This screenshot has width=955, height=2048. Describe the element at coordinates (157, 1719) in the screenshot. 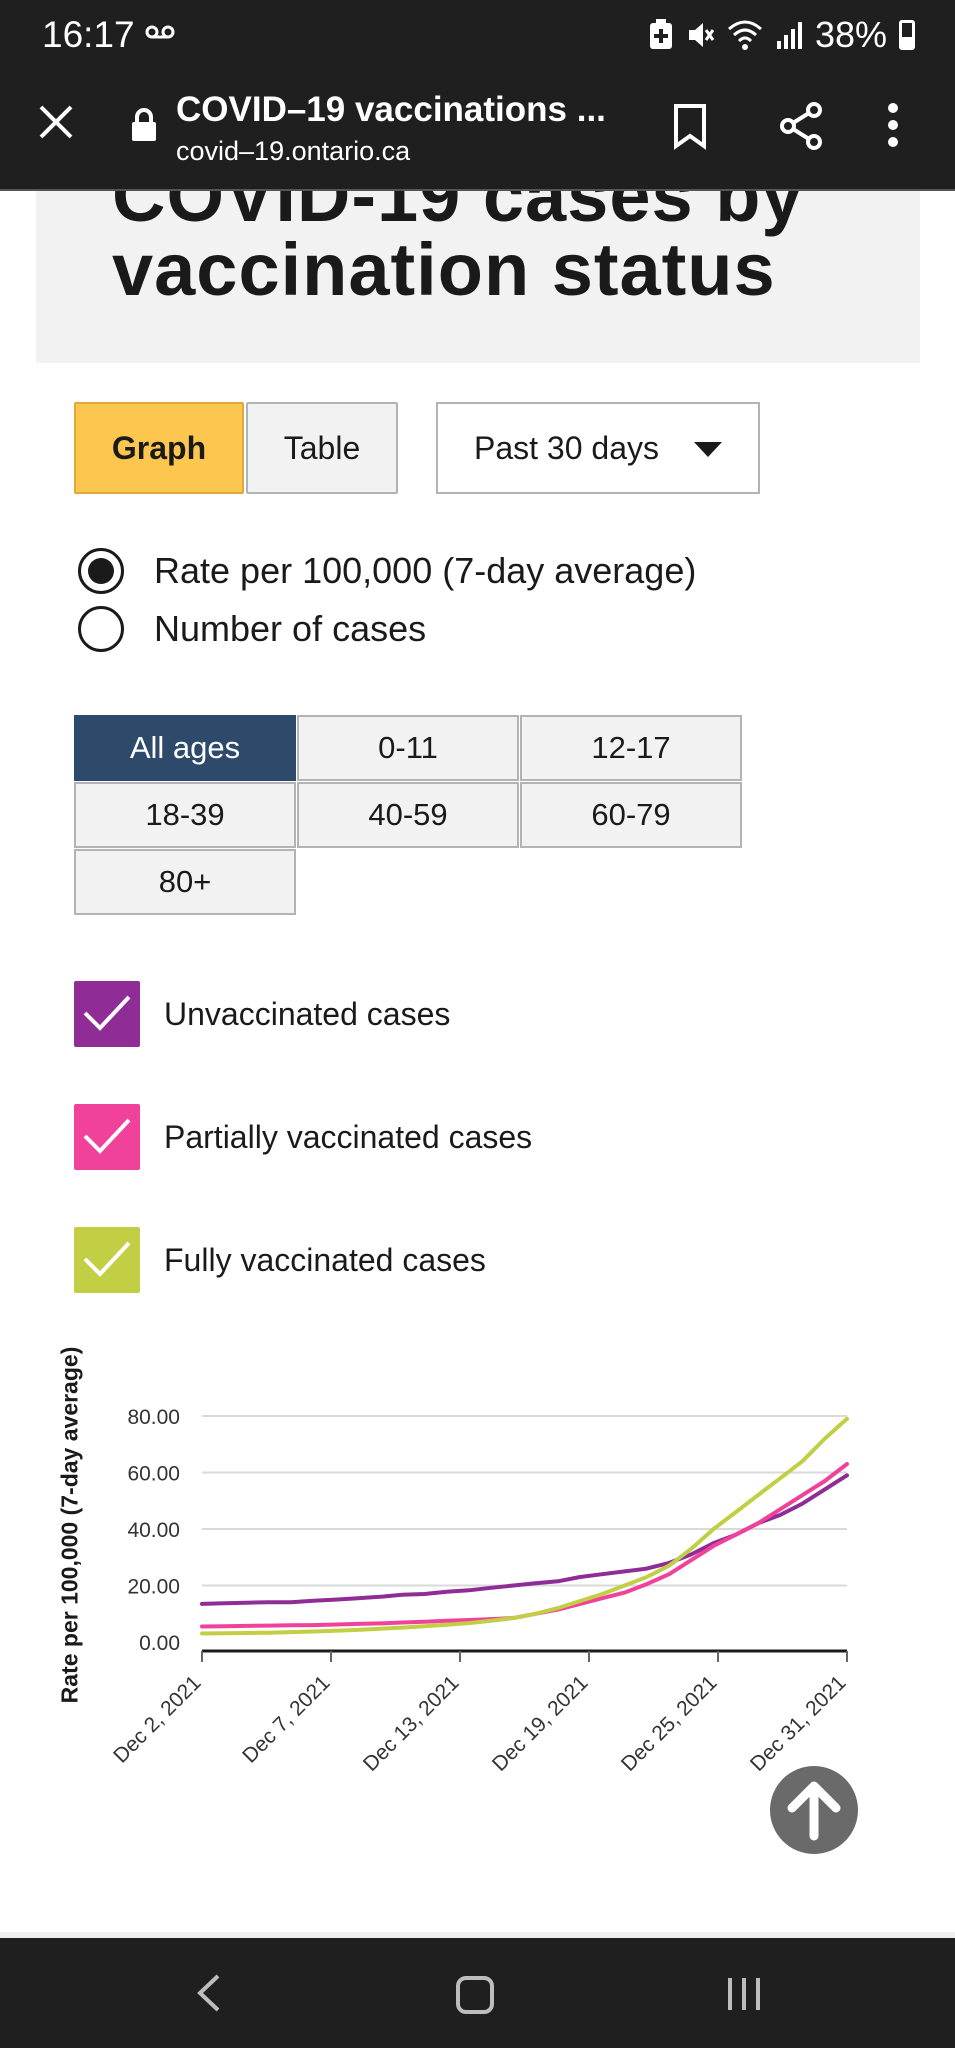

I see `x-tick-label: Dec 2, 2021` at that location.